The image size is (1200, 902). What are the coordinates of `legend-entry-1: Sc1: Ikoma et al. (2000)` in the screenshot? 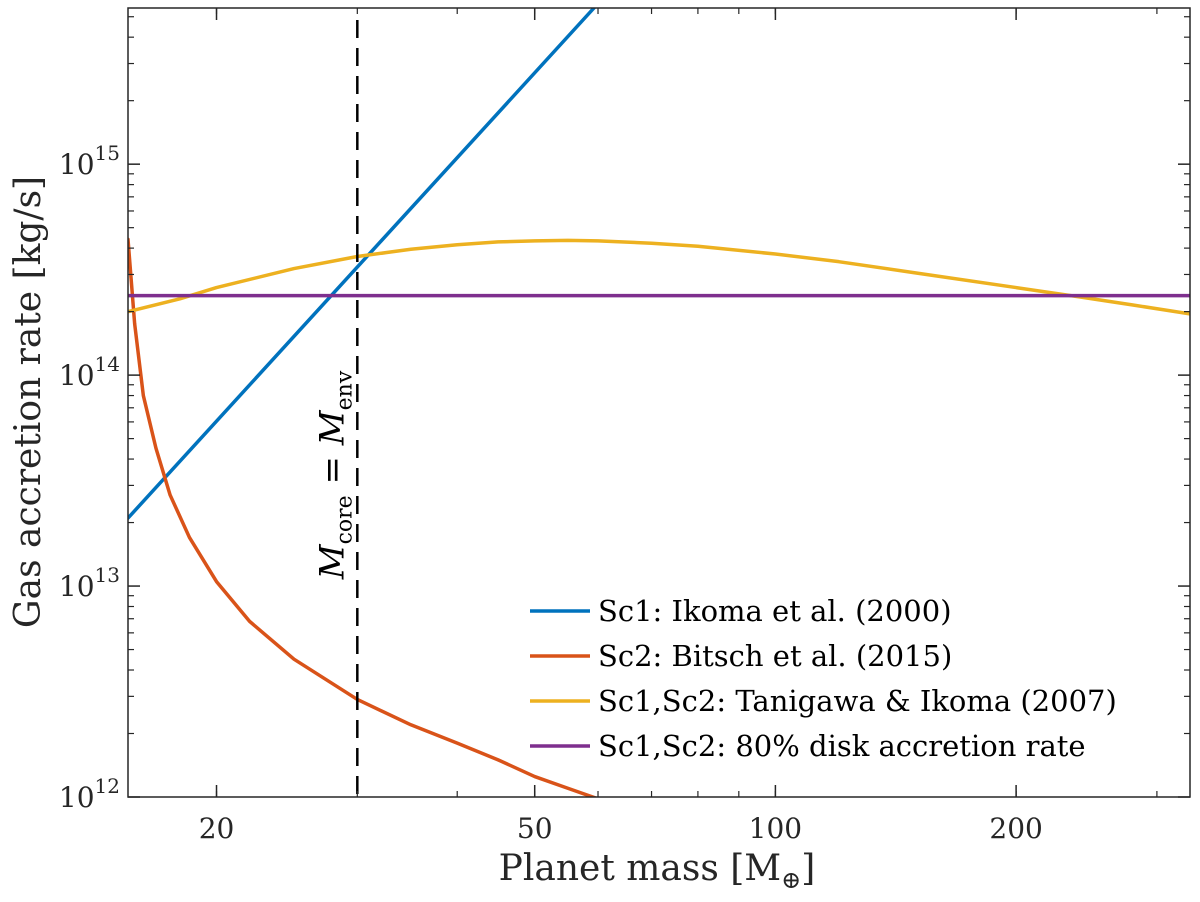 It's located at (741, 611).